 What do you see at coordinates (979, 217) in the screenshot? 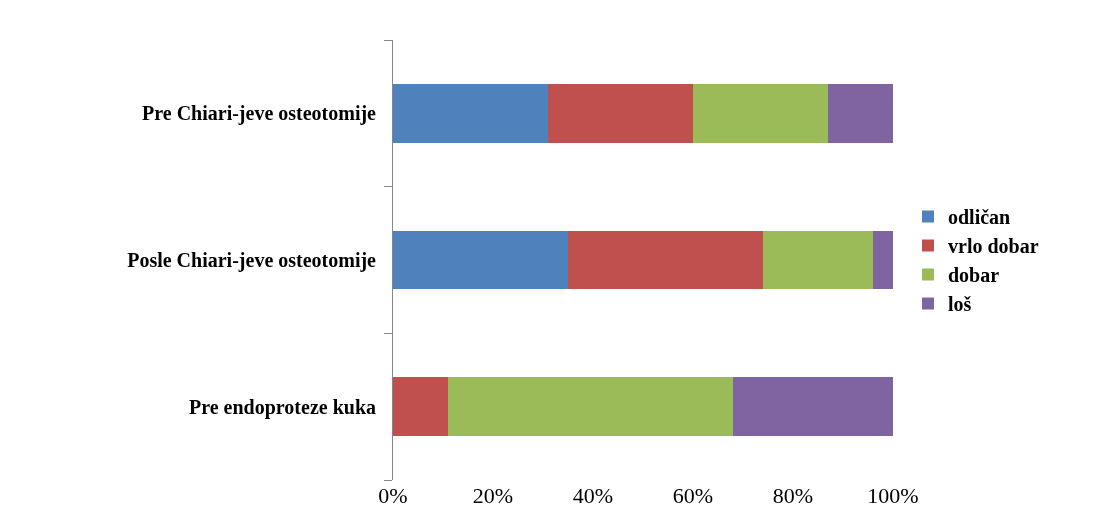
I see `legend-label: odličan` at bounding box center [979, 217].